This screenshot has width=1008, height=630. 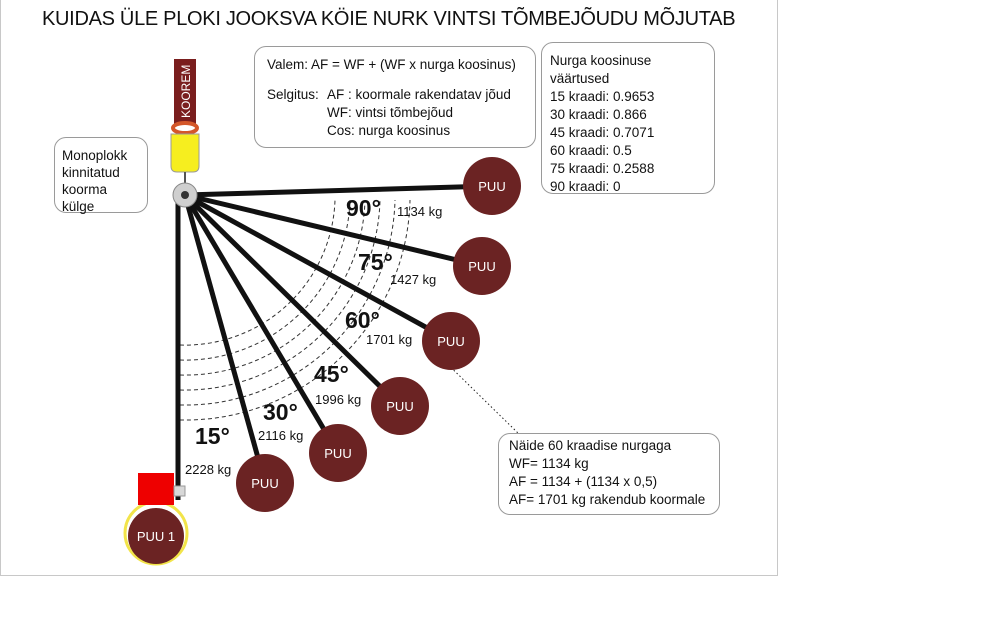 What do you see at coordinates (389, 130) in the screenshot?
I see `explain-item: Cos: nurga koosinus` at bounding box center [389, 130].